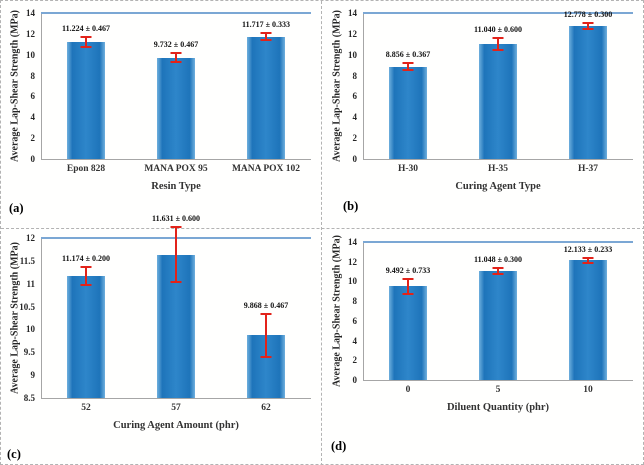  I want to click on y-tick-label: 11, so click(30, 283).